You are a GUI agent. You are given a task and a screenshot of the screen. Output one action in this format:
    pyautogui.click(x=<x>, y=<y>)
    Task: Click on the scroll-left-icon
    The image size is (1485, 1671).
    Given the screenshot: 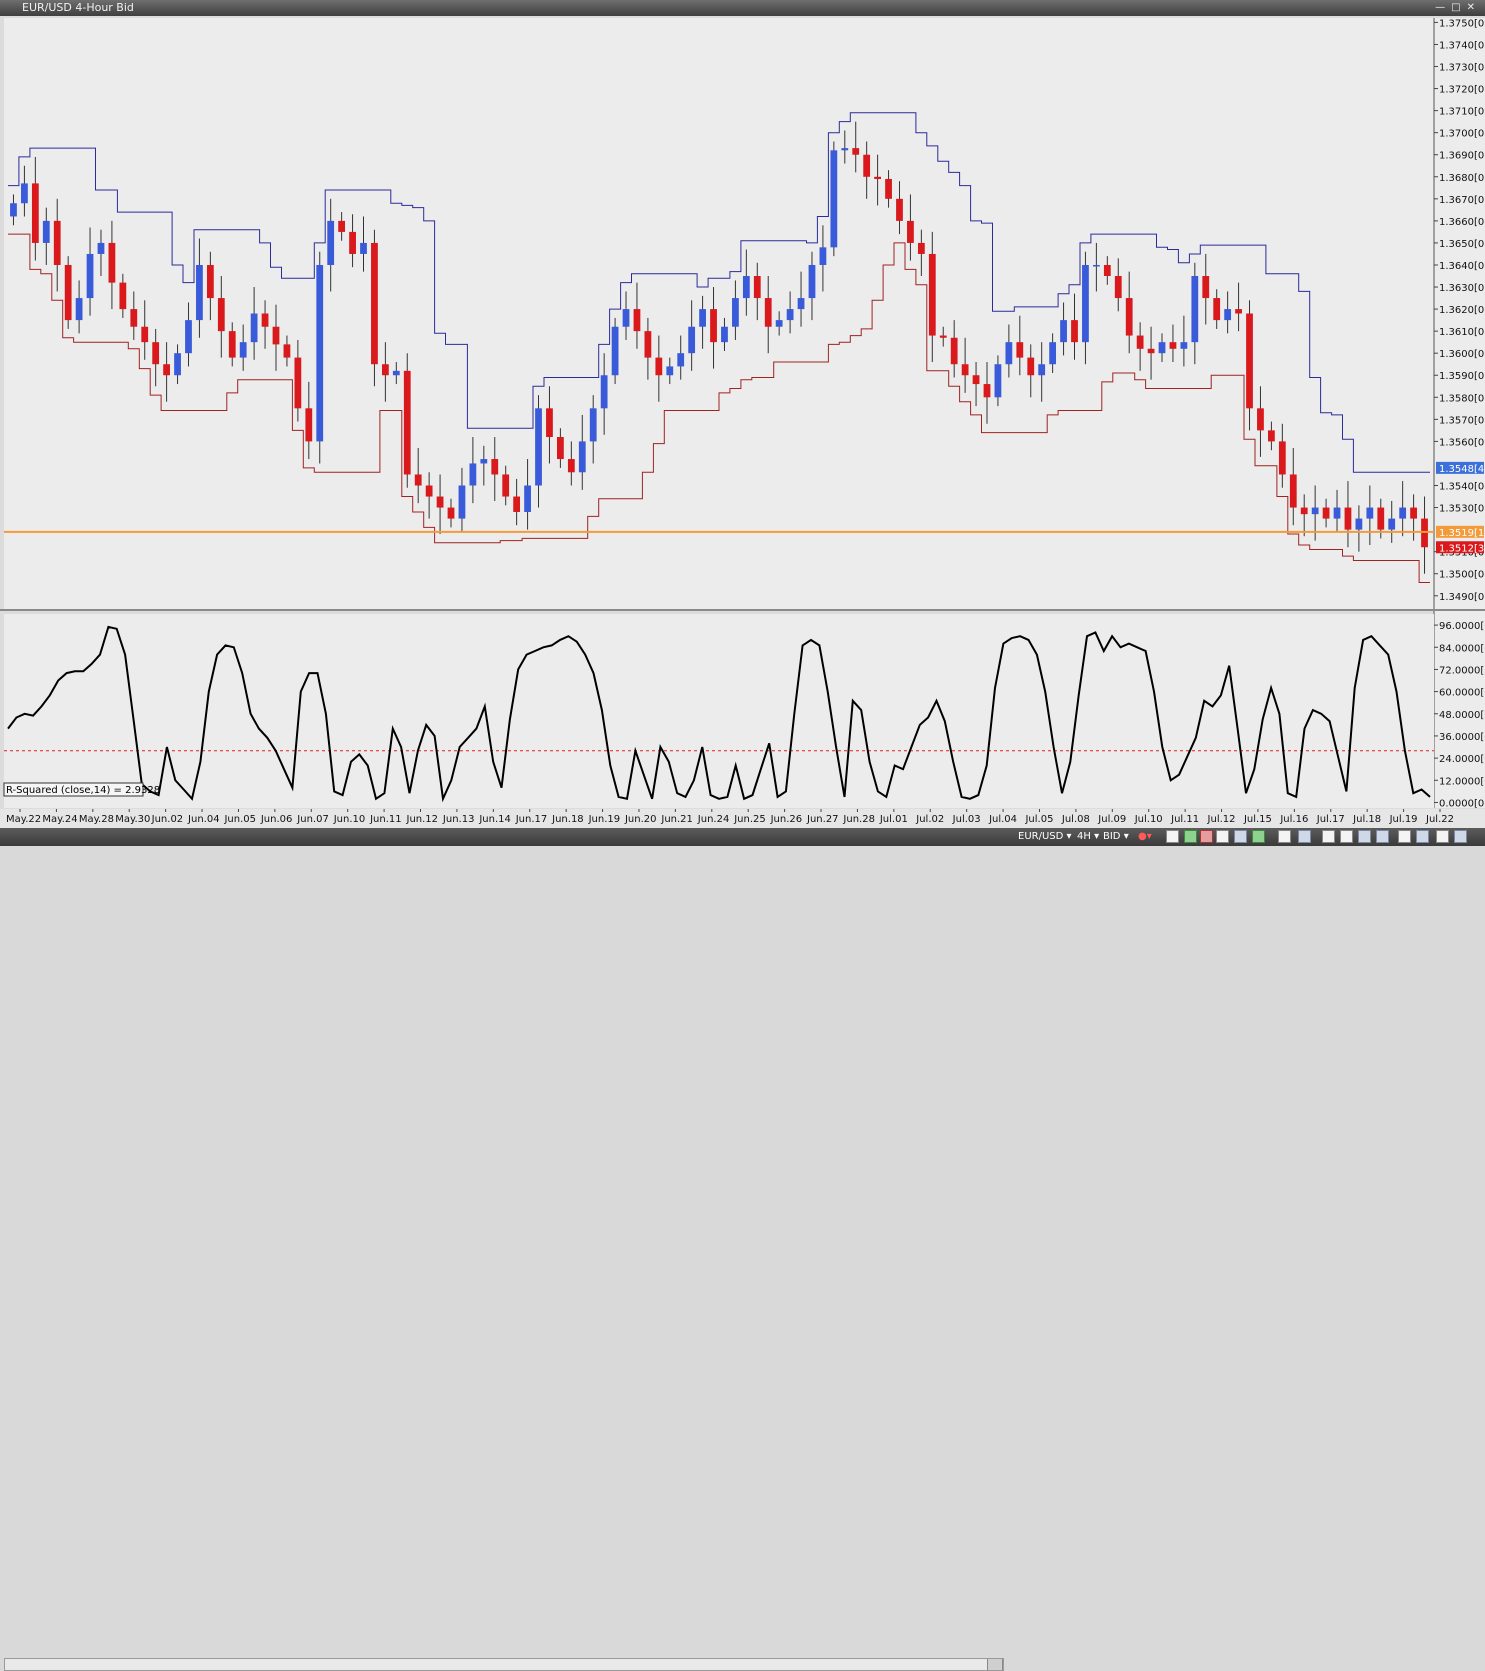 What is the action you would take?
    pyautogui.click(x=1364, y=836)
    